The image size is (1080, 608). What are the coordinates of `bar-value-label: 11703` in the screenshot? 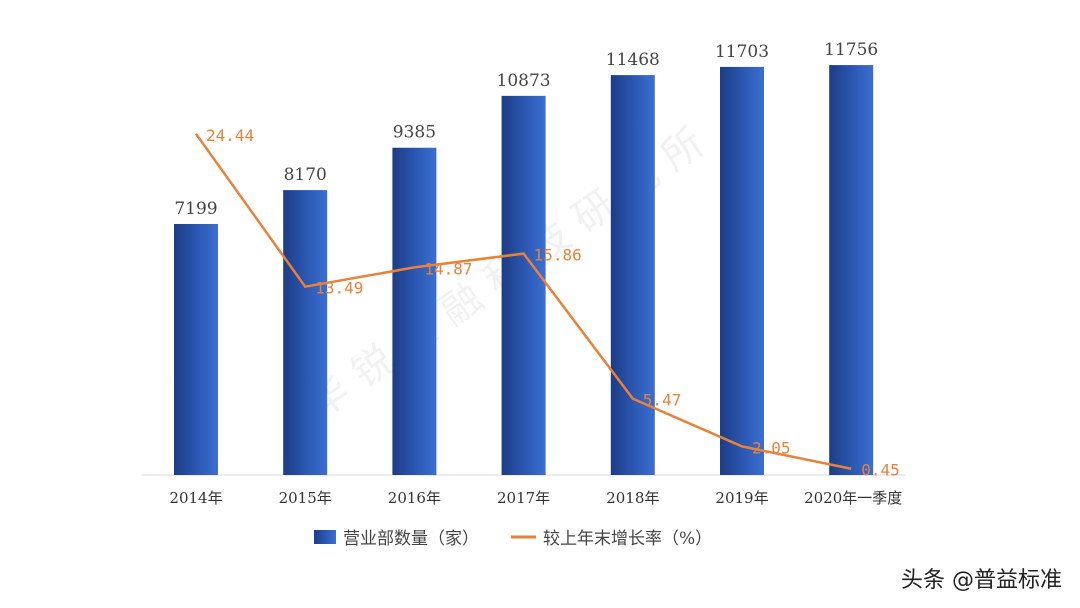 It's located at (742, 52).